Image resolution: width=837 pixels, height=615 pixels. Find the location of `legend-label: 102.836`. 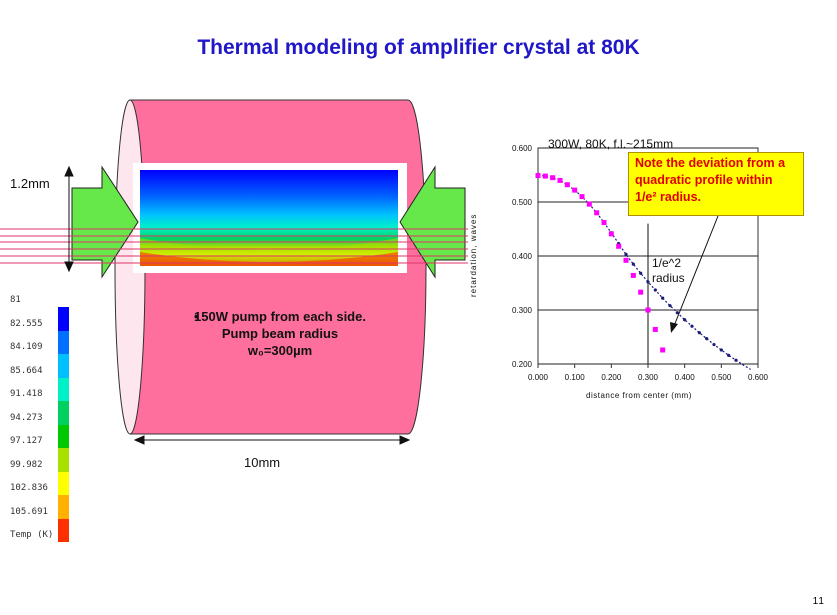

legend-label: 102.836 is located at coordinates (29, 488).